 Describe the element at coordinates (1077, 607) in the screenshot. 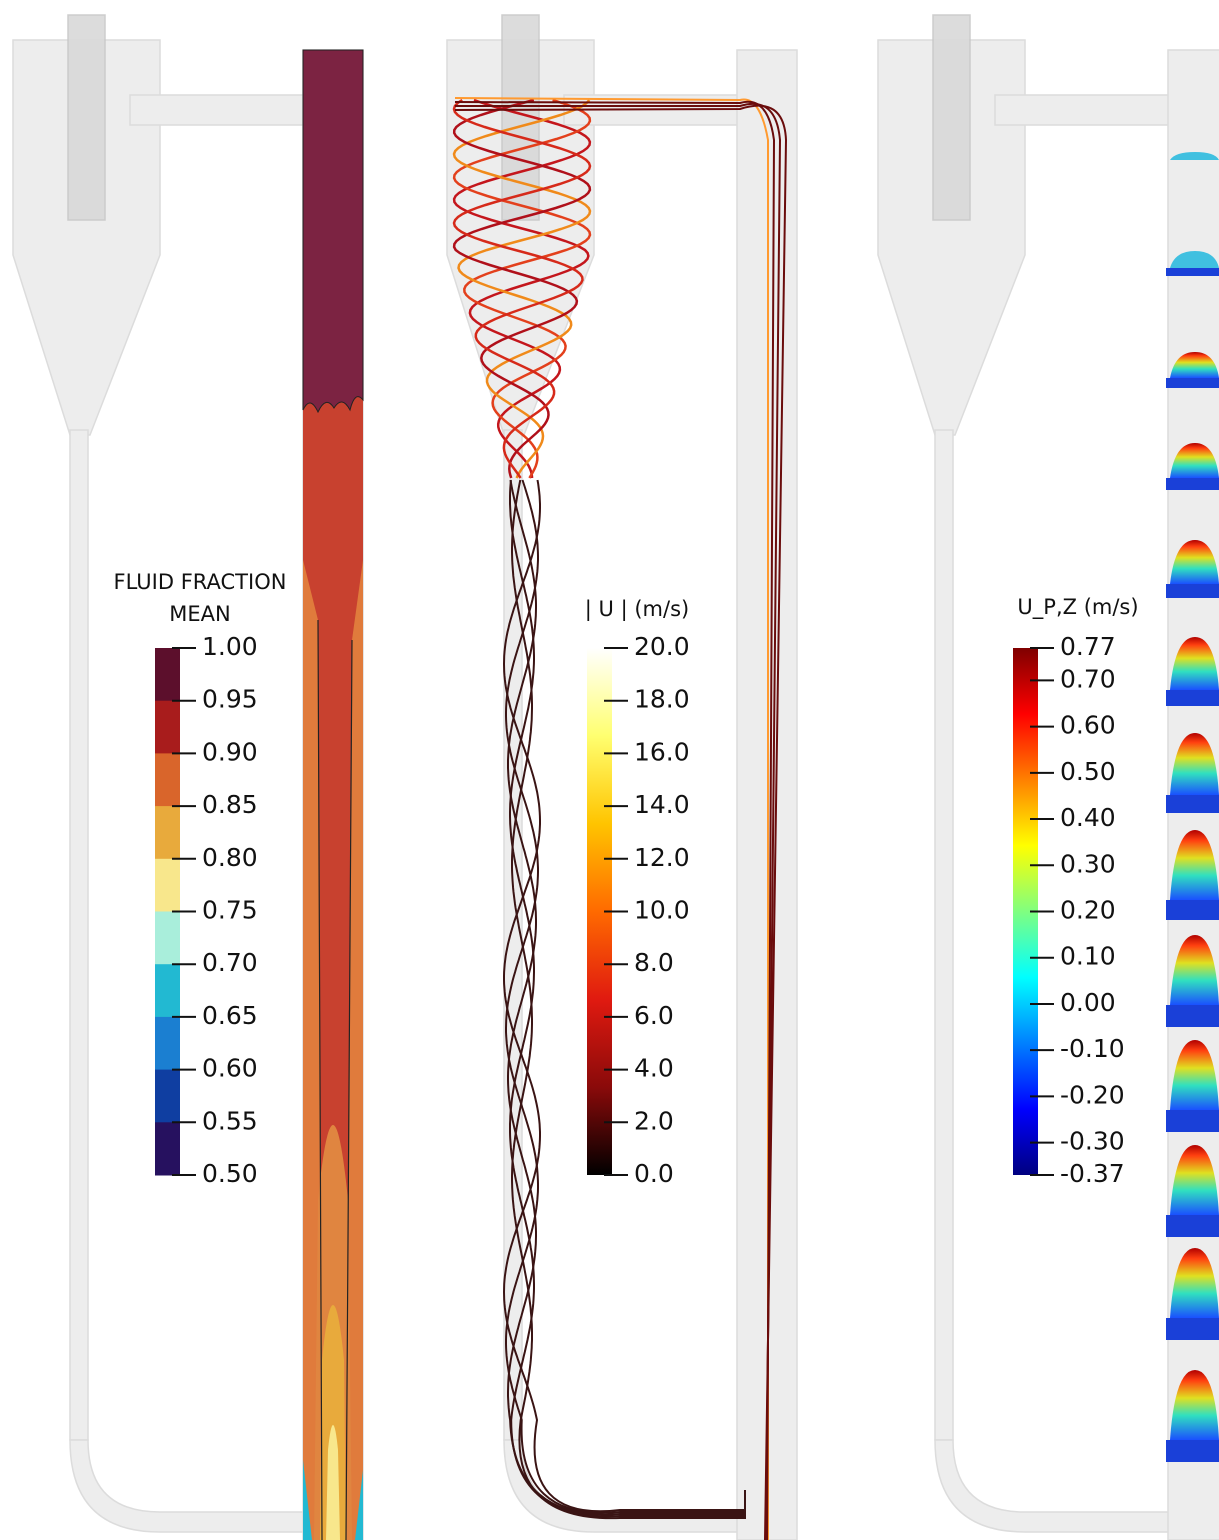

I see `colorbar-title: U_P,Z (m/s)` at that location.